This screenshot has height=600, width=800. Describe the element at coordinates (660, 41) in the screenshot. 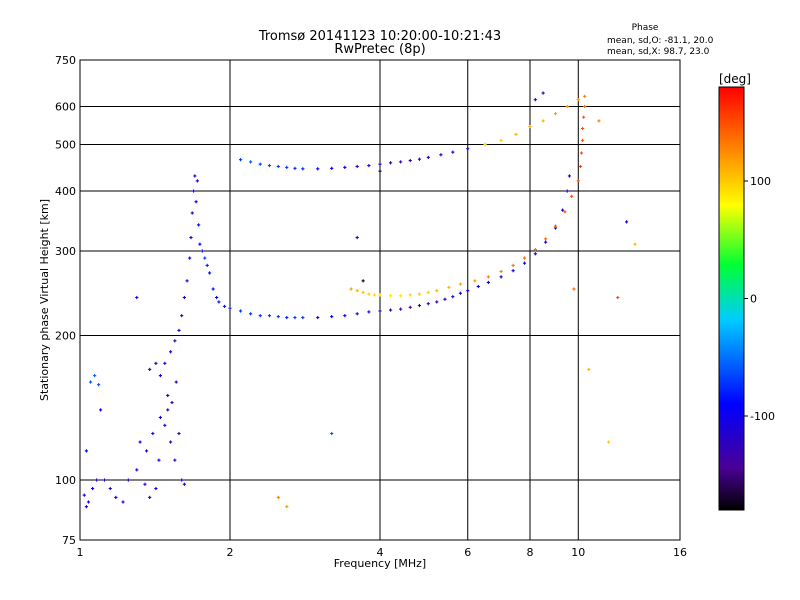

I see `phase-stats-o: mean, sd,O: -81.1, 20.0` at that location.